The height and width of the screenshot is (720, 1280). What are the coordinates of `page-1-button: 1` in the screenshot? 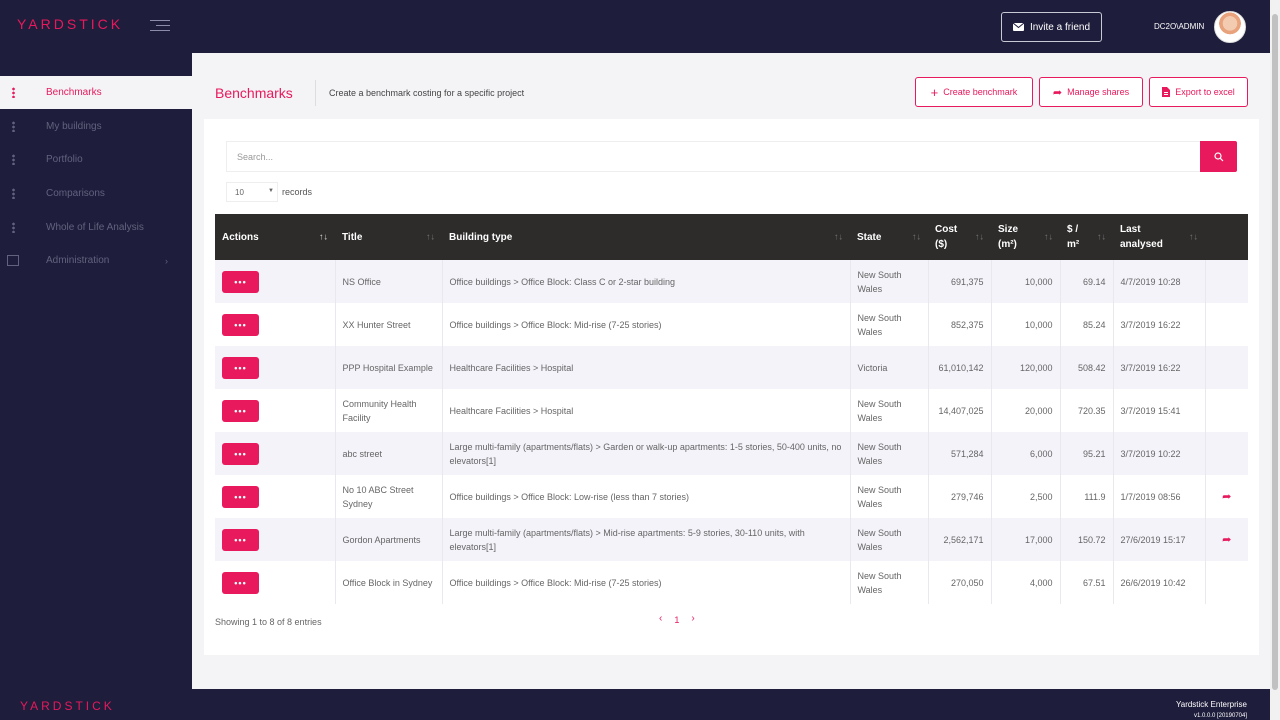 It's located at (677, 620).